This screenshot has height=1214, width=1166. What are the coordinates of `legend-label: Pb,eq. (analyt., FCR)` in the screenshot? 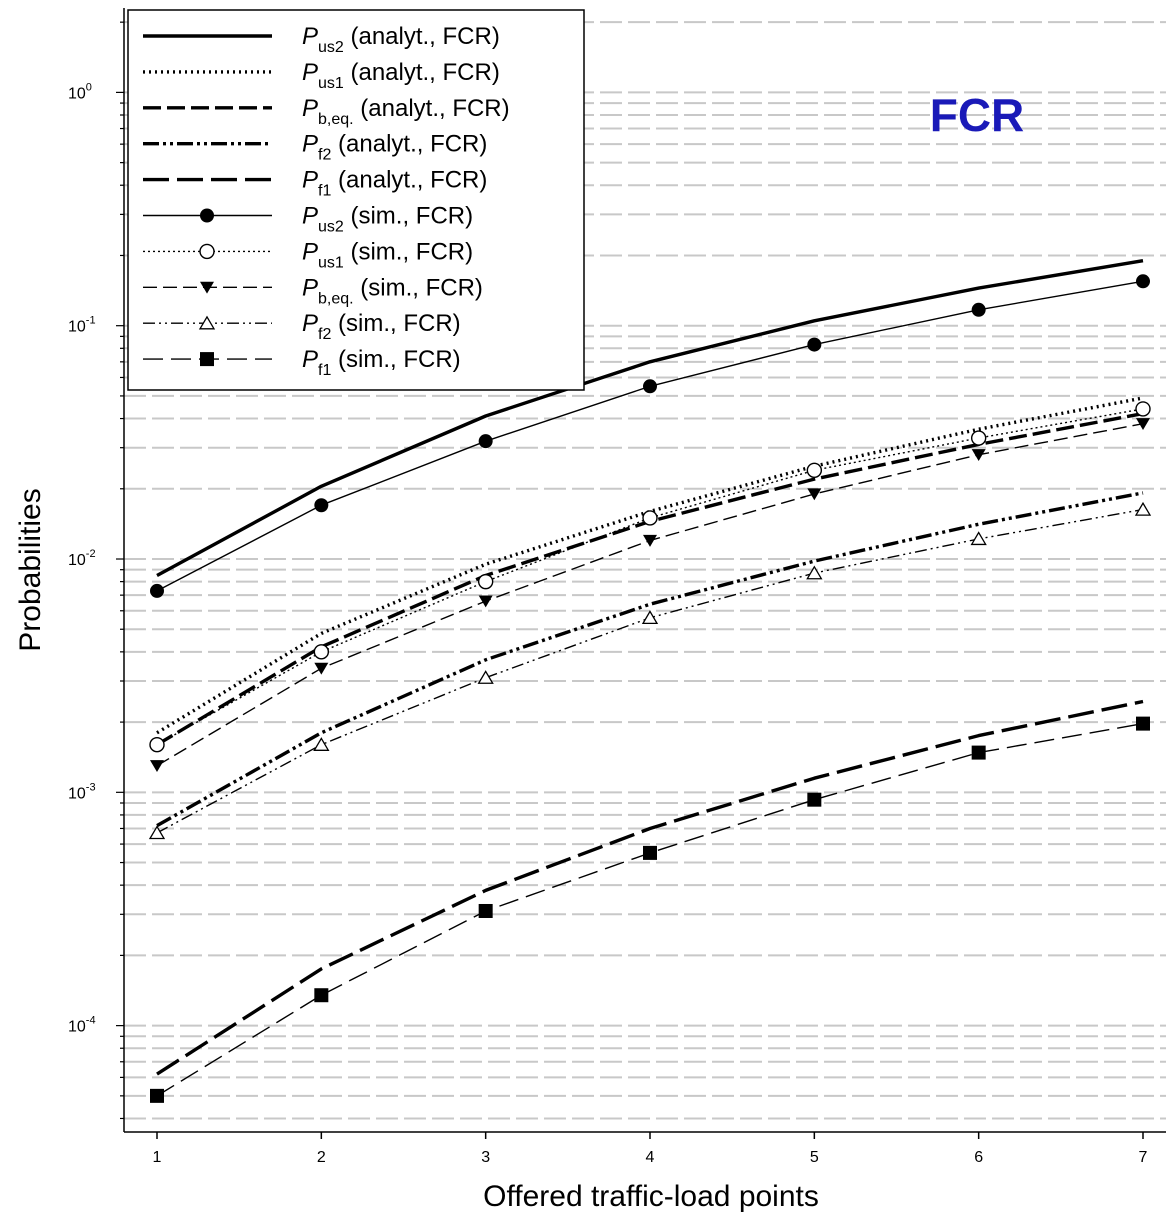 It's located at (406, 111).